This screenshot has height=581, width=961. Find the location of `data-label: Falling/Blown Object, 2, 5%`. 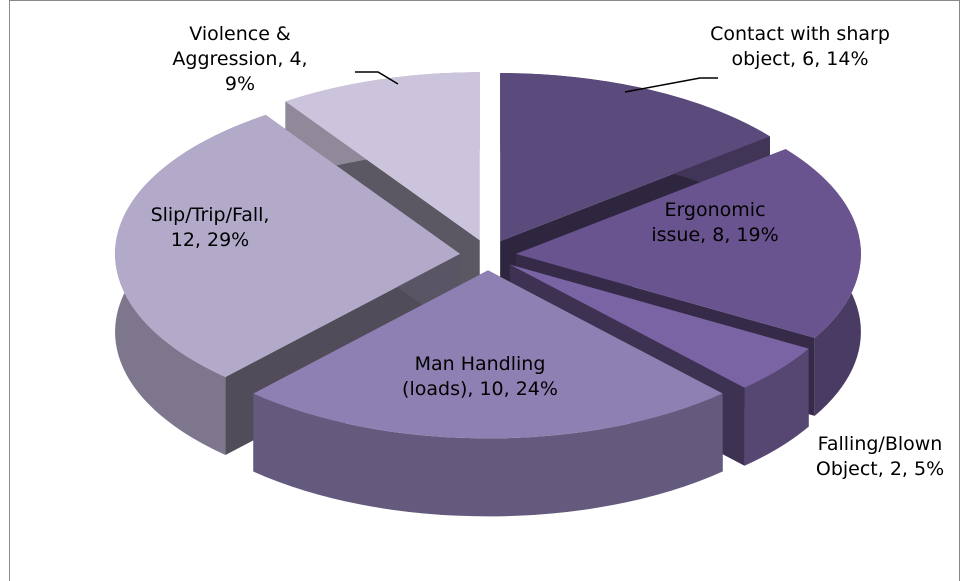

data-label: Falling/Blown Object, 2, 5% is located at coordinates (880, 456).